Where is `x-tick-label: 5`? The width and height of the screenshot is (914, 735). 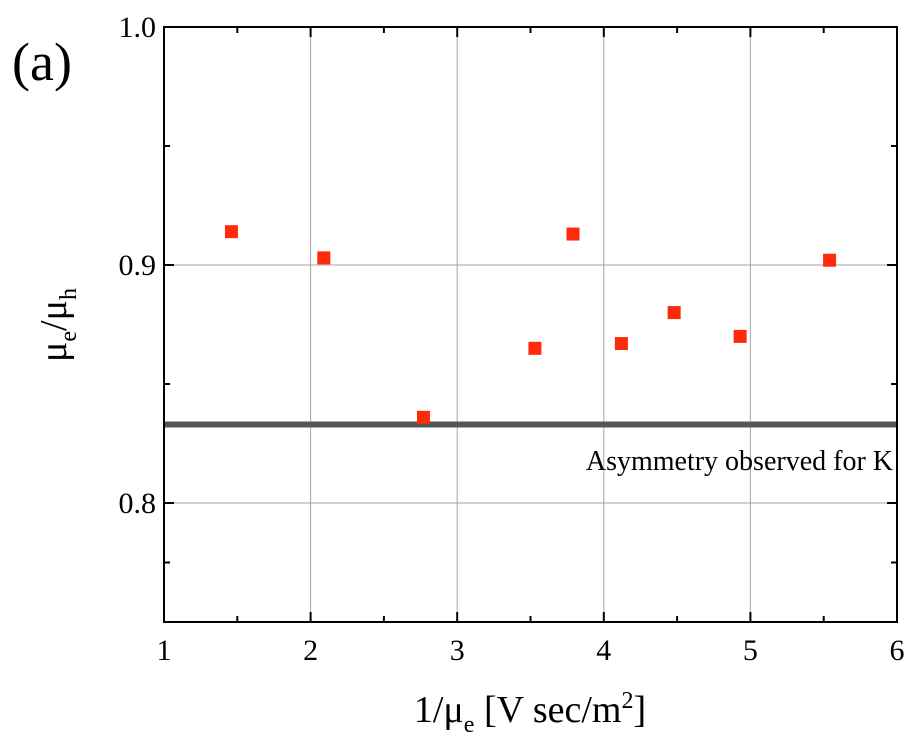
x-tick-label: 5 is located at coordinates (750, 650).